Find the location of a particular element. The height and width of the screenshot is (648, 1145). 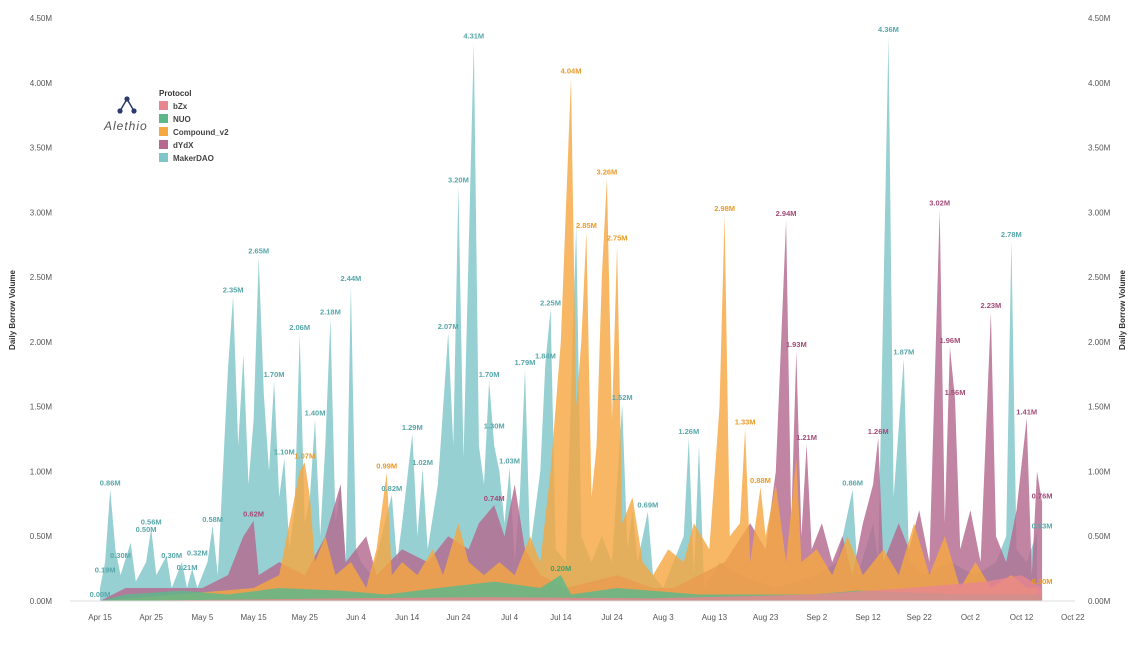

data-label: 4.31M is located at coordinates (473, 36).